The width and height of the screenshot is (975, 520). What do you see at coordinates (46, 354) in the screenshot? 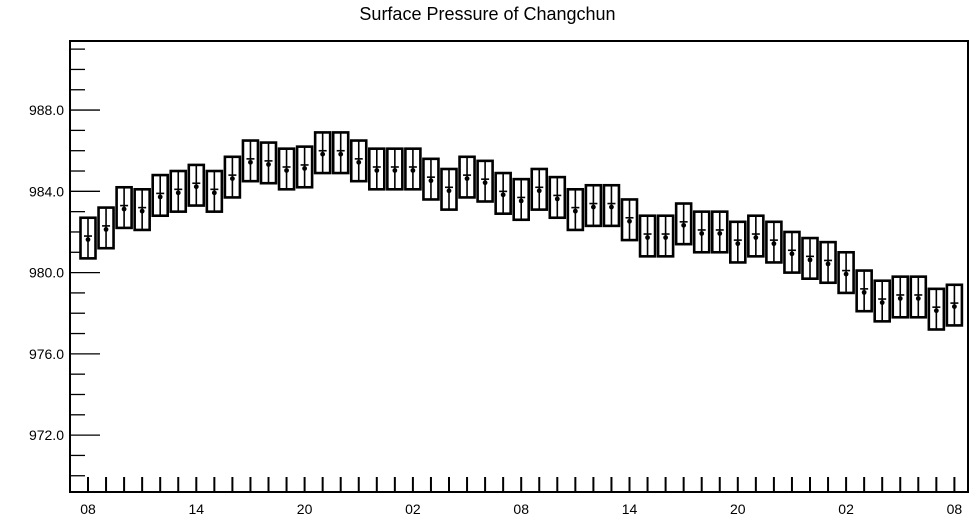
I see `y-tick-label: 976.0` at bounding box center [46, 354].